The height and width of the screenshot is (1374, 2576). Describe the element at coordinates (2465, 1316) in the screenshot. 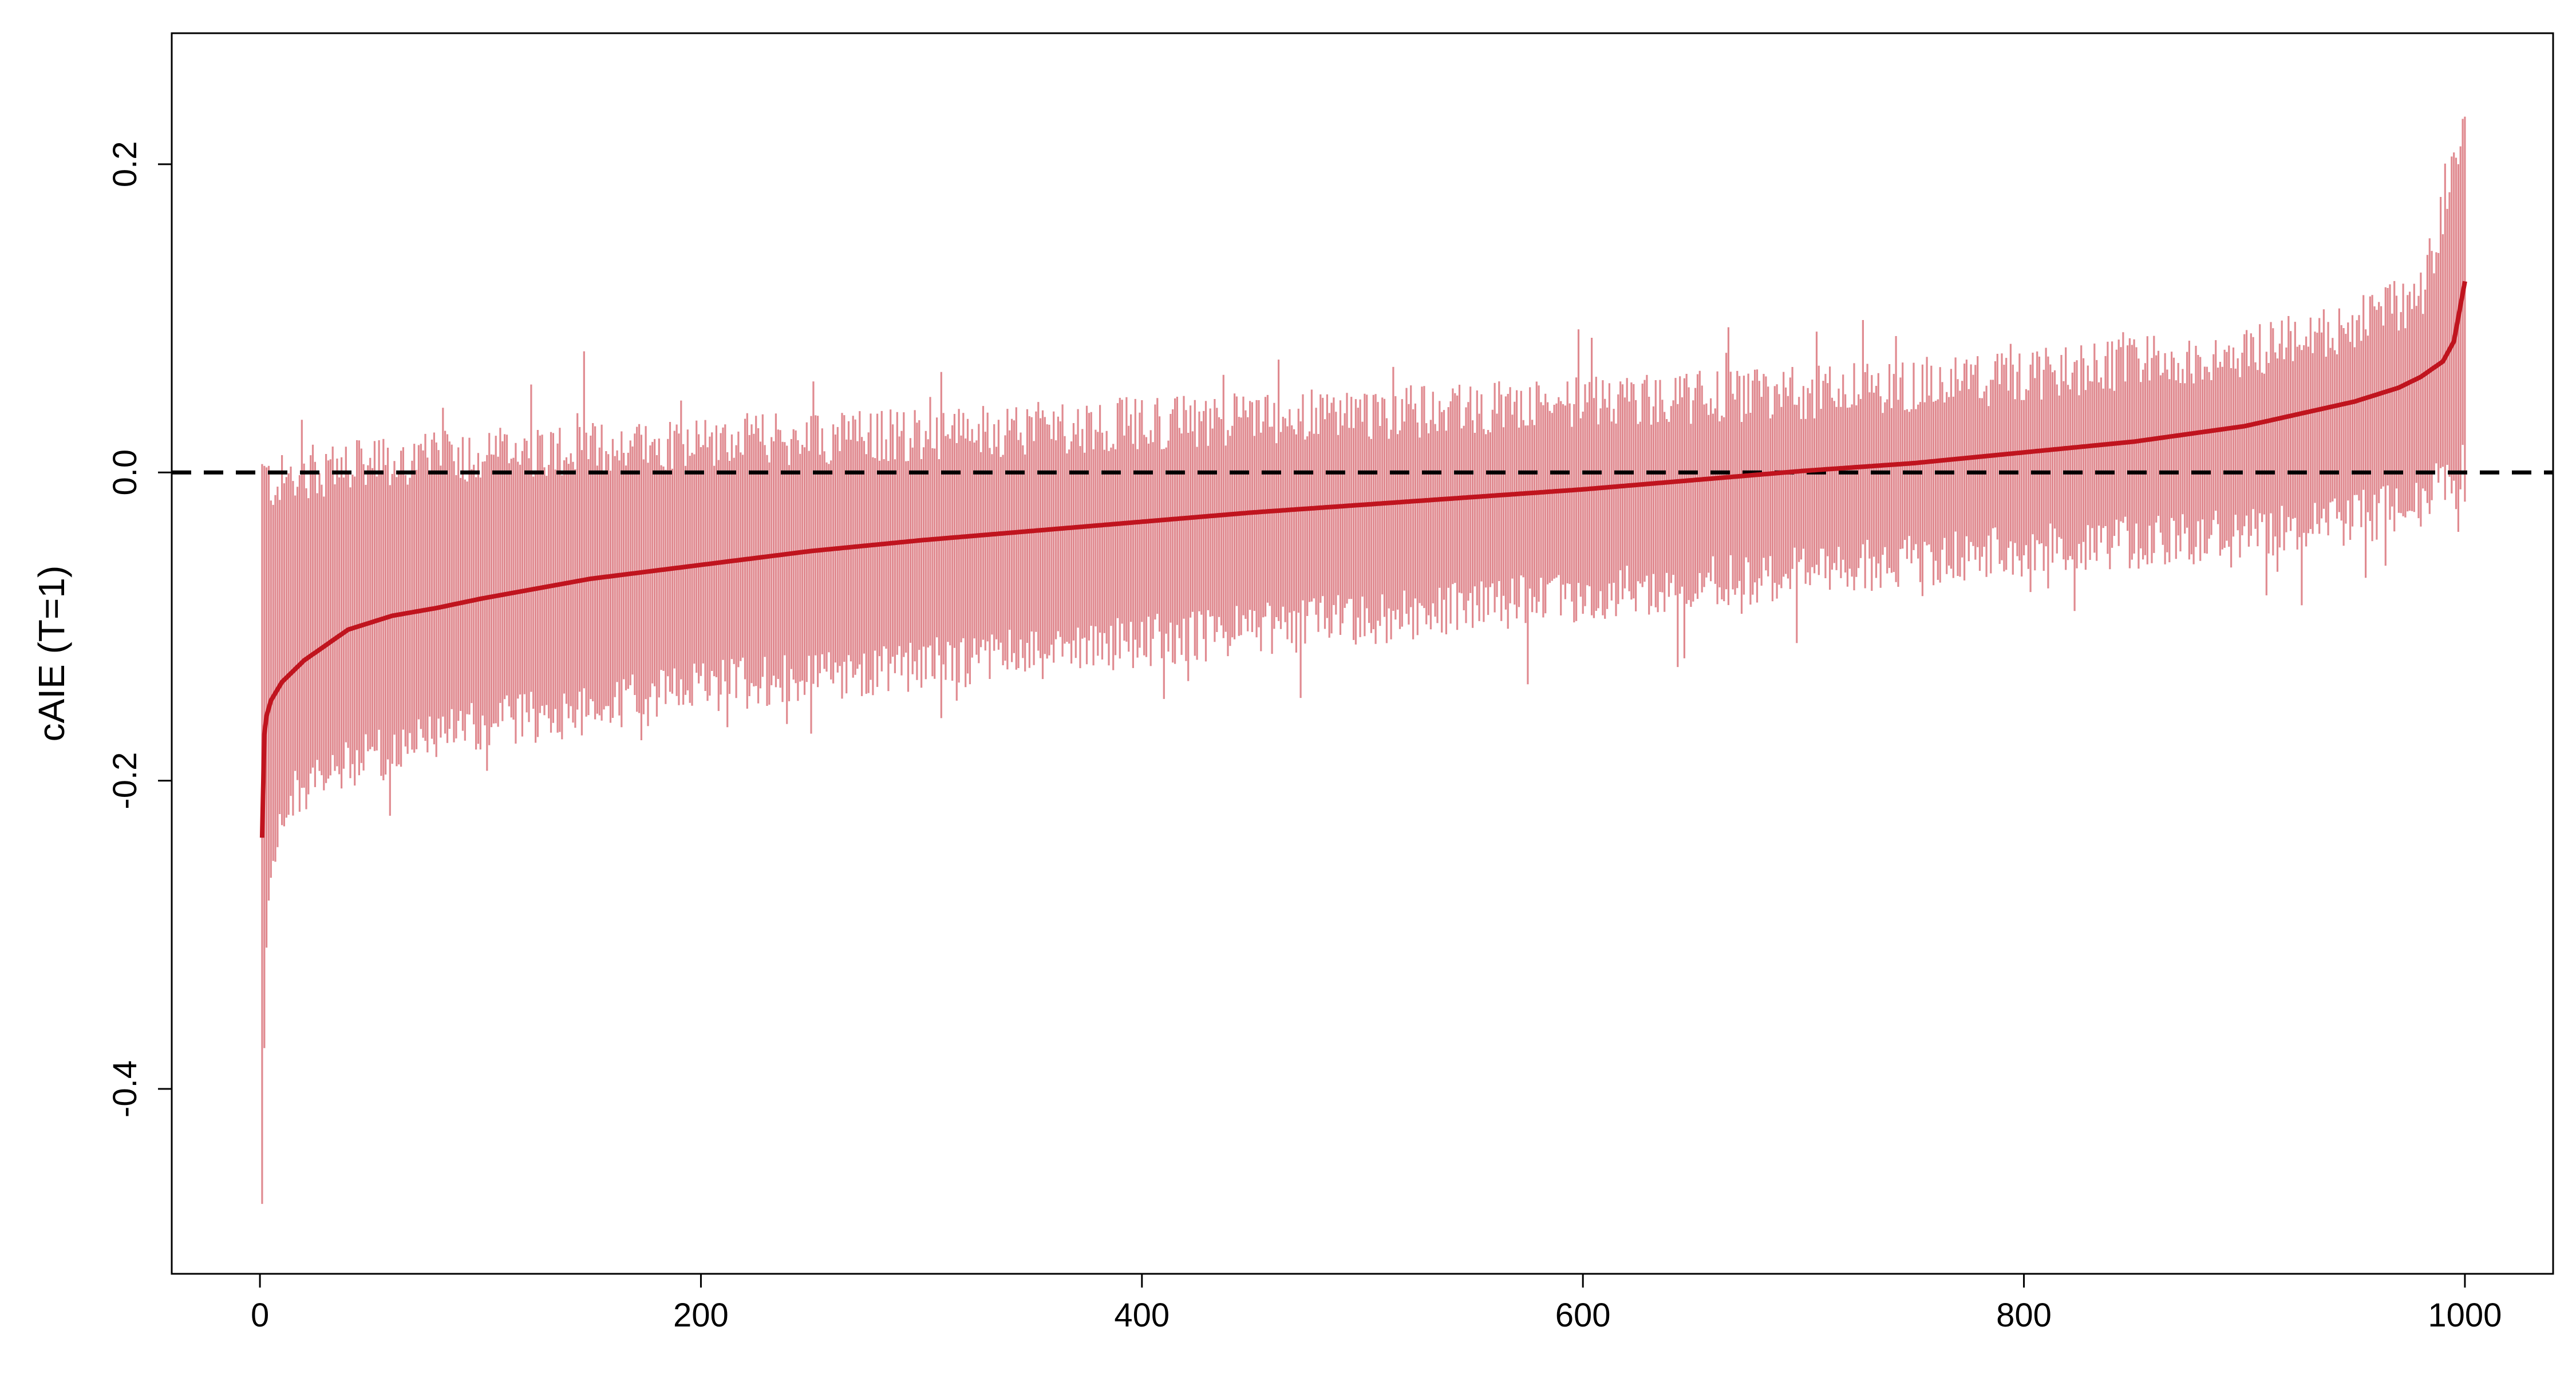

I see `x-tick-label: 1000` at that location.